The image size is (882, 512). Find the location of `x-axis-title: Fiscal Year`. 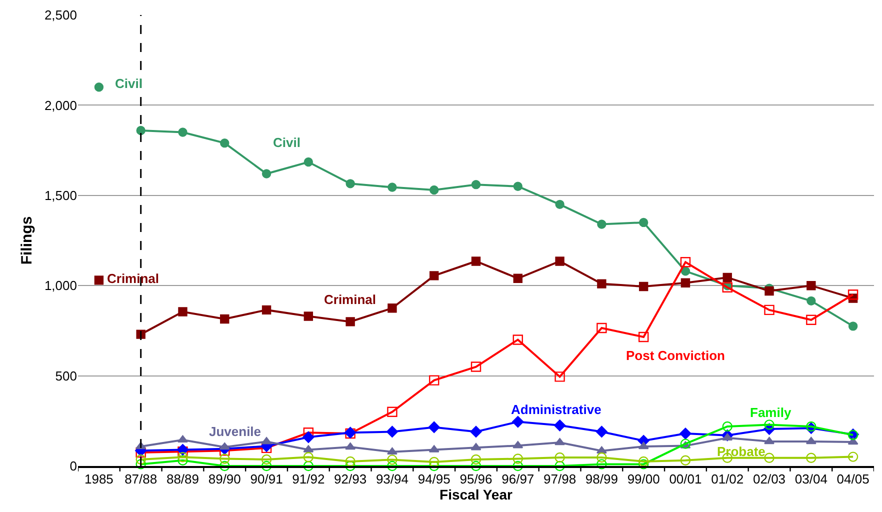

x-axis-title: Fiscal Year is located at coordinates (477, 494).